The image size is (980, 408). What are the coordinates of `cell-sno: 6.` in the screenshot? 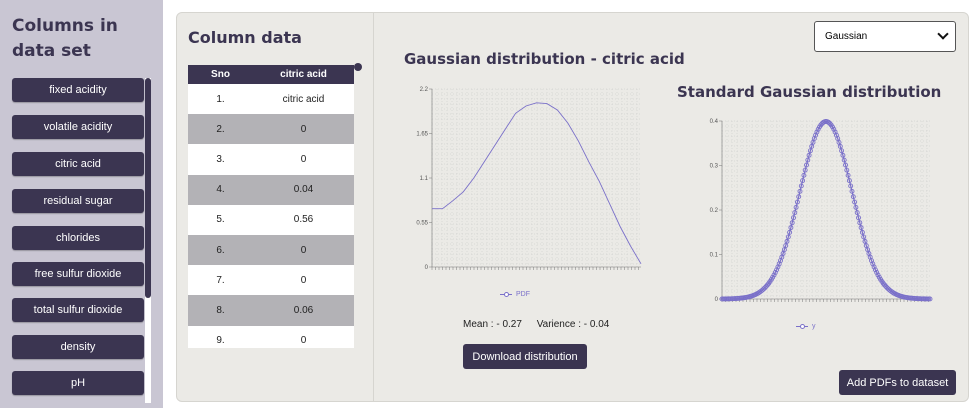 It's located at (220, 250).